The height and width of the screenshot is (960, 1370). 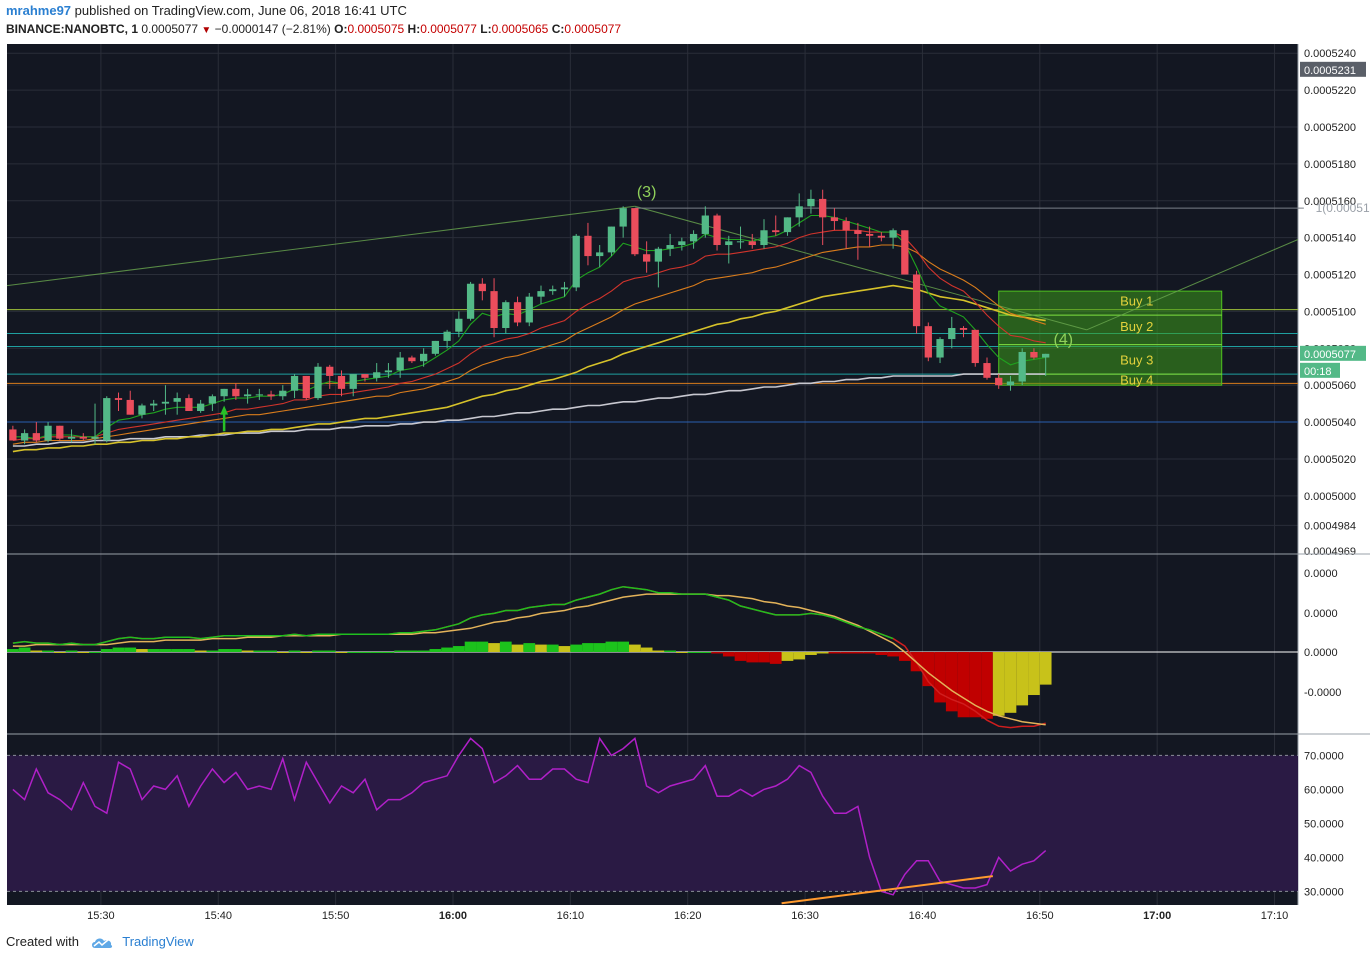 What do you see at coordinates (1324, 892) in the screenshot?
I see `rsi-tick-label: 30.0000` at bounding box center [1324, 892].